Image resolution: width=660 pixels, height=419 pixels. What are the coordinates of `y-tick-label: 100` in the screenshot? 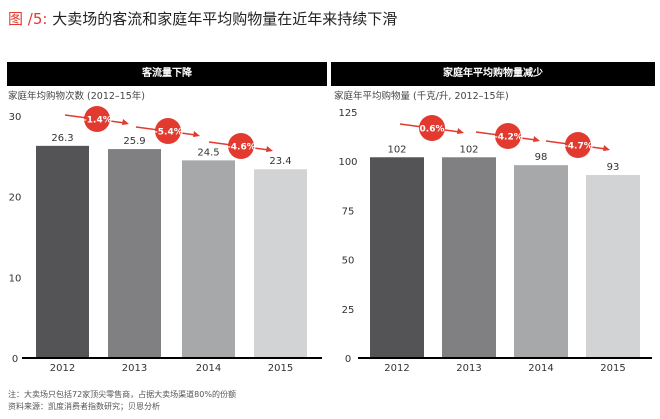 It's located at (347, 162).